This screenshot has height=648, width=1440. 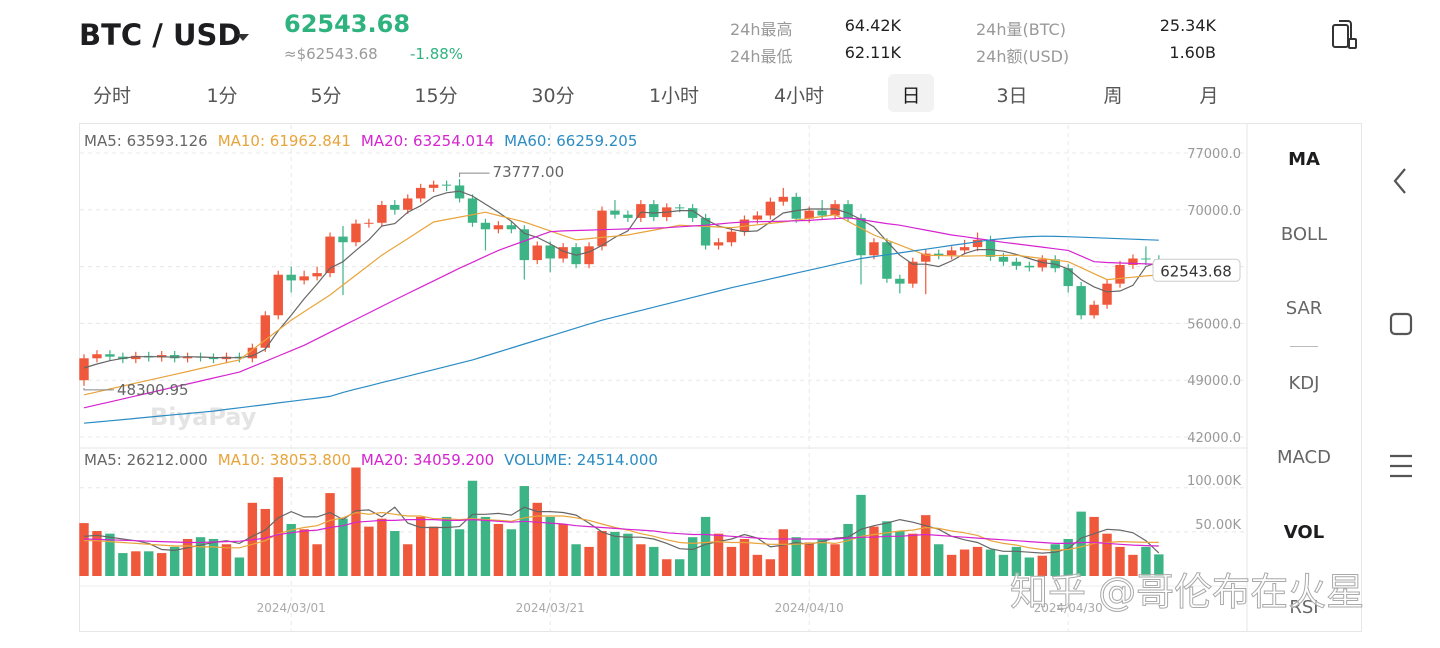 What do you see at coordinates (1214, 438) in the screenshot?
I see `y-tick-label: 42000.0` at bounding box center [1214, 438].